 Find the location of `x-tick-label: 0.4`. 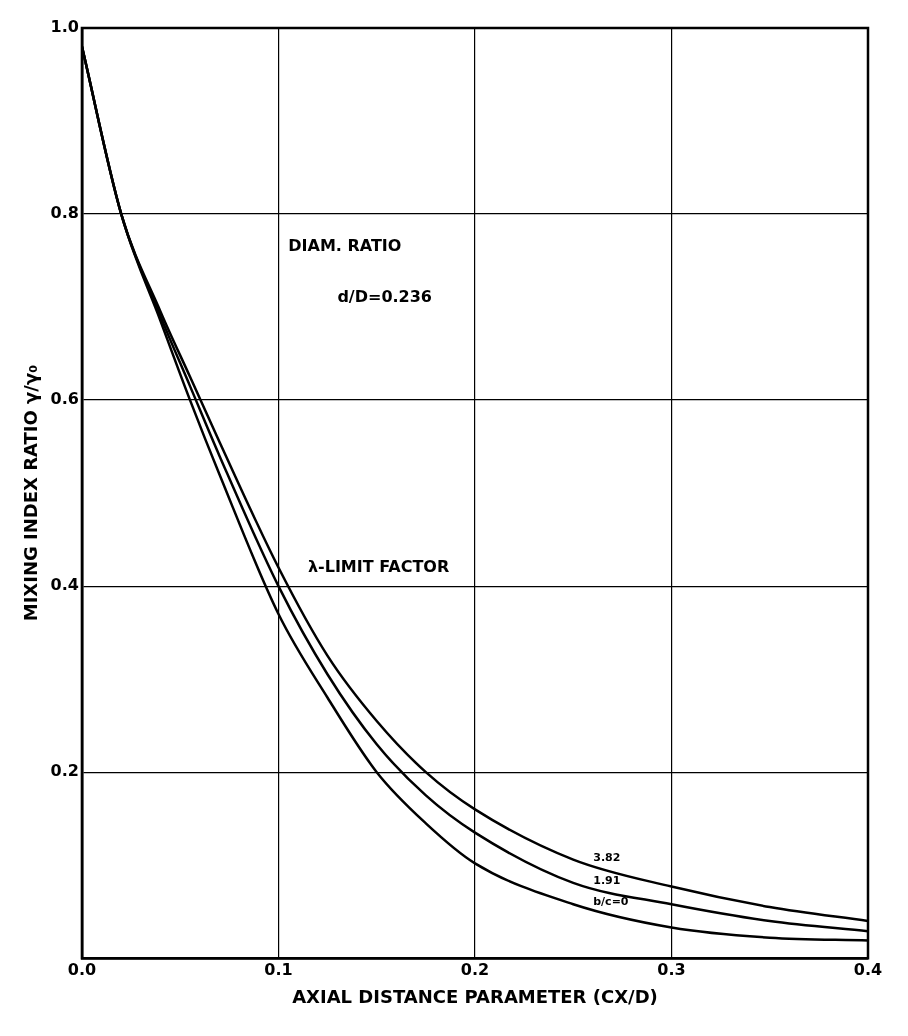

x-tick-label: 0.4 is located at coordinates (868, 969).